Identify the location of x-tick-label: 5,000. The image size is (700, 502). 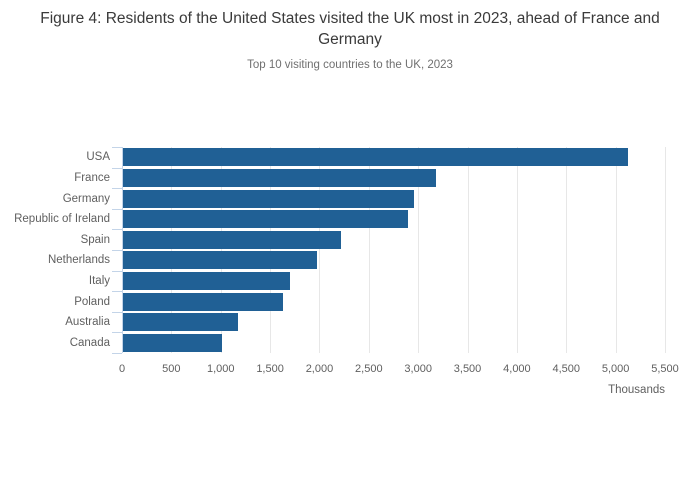
(615, 369).